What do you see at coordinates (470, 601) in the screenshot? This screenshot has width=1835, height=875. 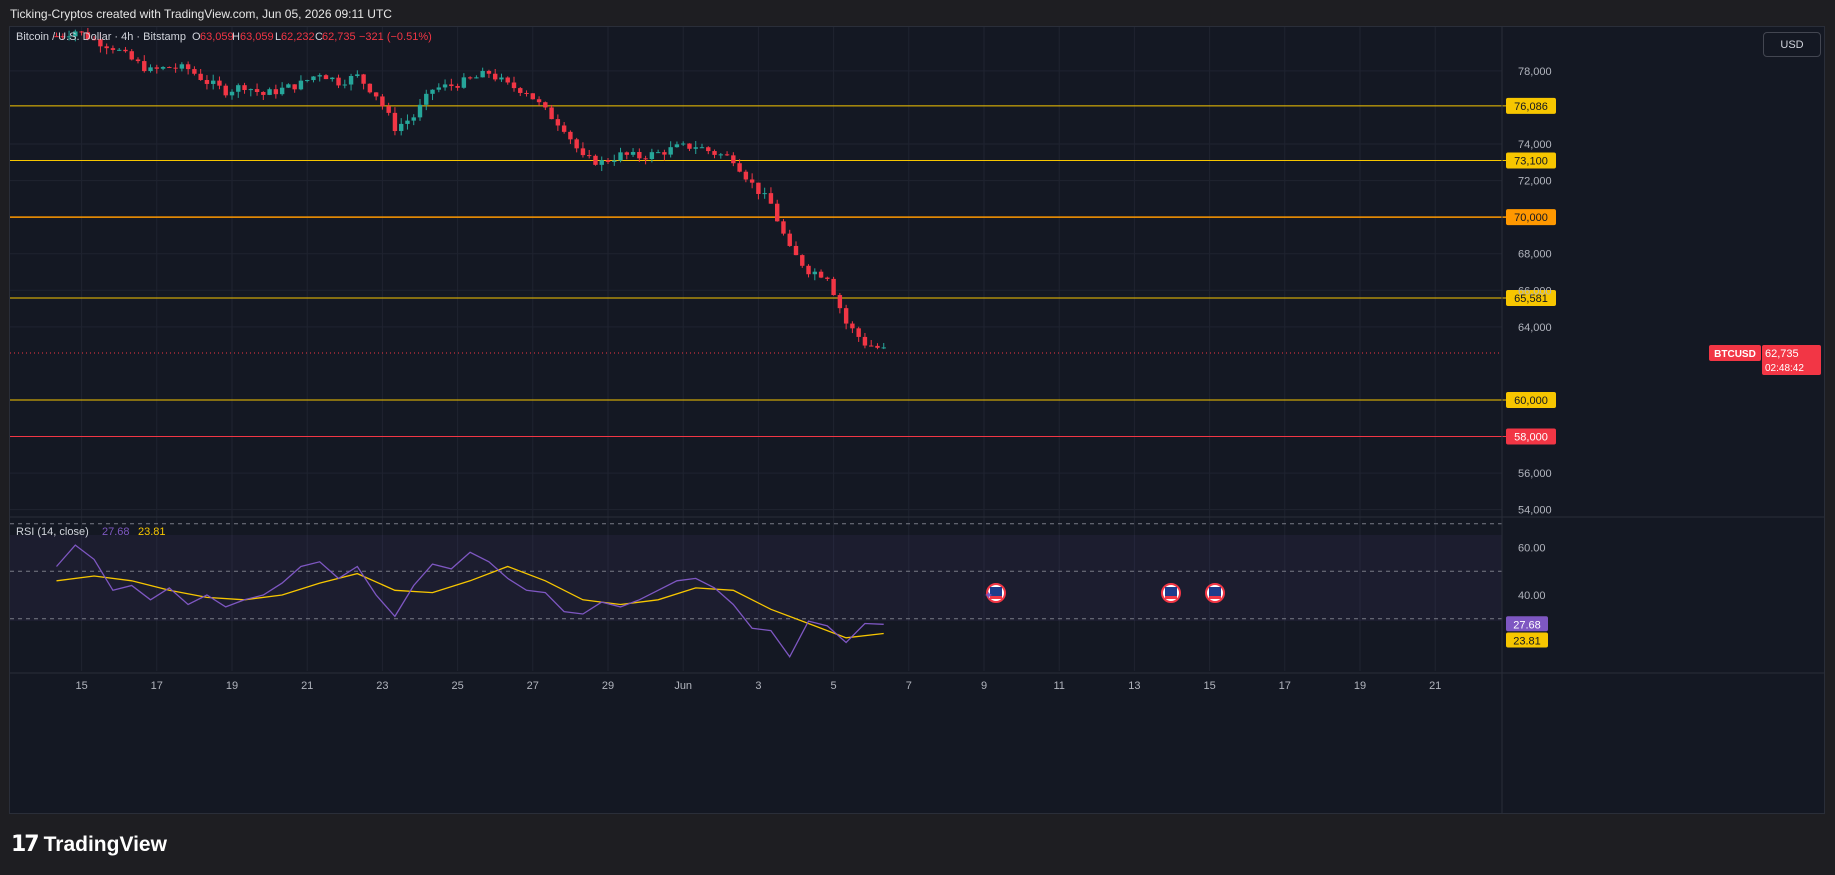 I see `rsi-line` at bounding box center [470, 601].